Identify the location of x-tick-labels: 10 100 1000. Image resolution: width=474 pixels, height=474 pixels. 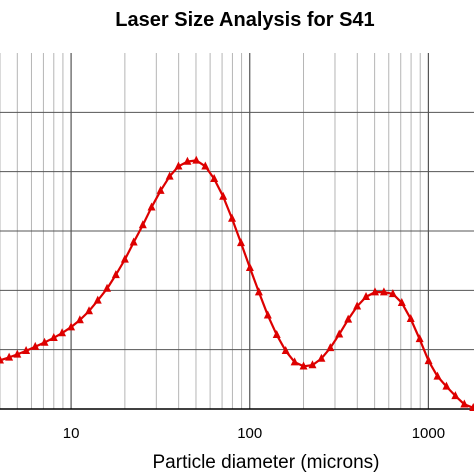
(254, 433).